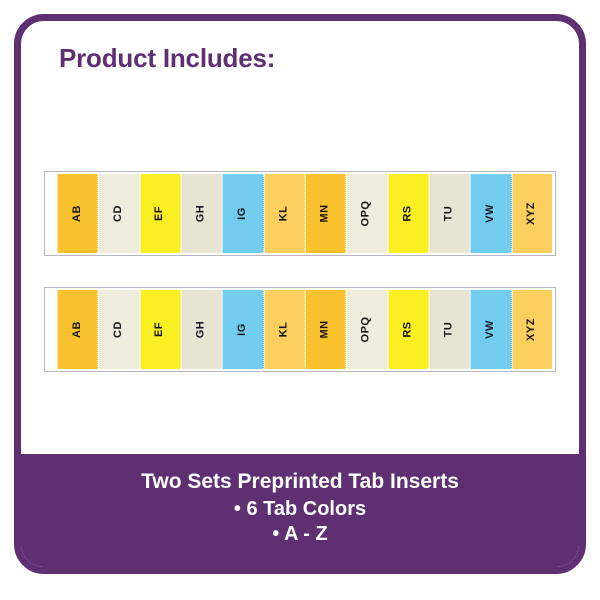  I want to click on footer-bullet-tab-colors: • 6 Tab Colors, so click(300, 509).